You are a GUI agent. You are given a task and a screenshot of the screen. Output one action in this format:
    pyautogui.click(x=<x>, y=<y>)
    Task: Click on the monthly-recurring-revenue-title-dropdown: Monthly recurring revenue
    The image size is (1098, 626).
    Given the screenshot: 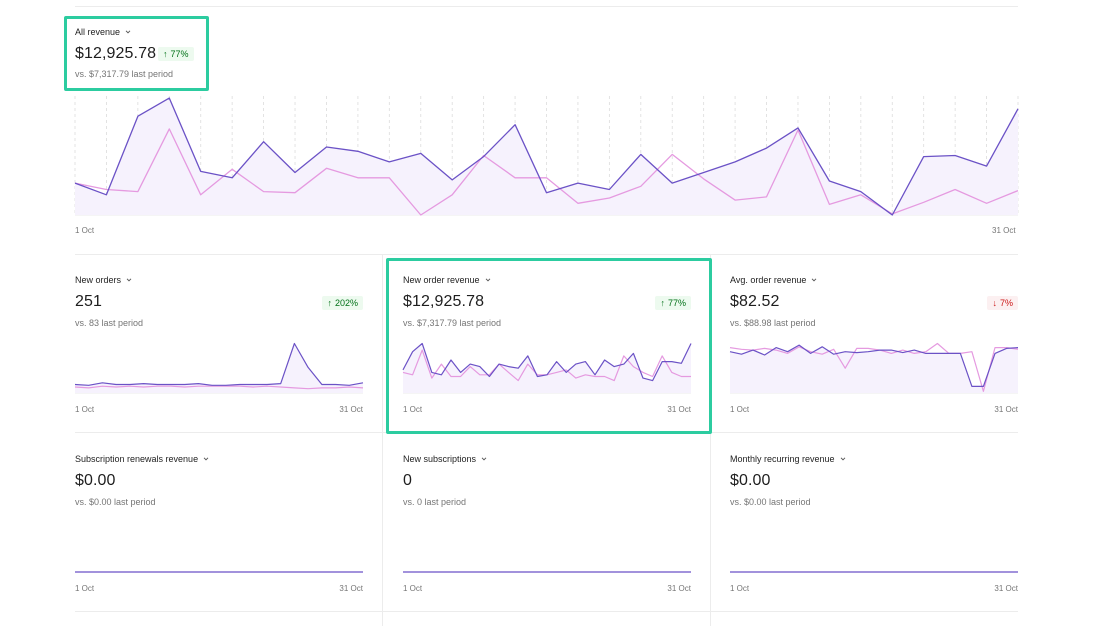 What is the action you would take?
    pyautogui.click(x=788, y=459)
    